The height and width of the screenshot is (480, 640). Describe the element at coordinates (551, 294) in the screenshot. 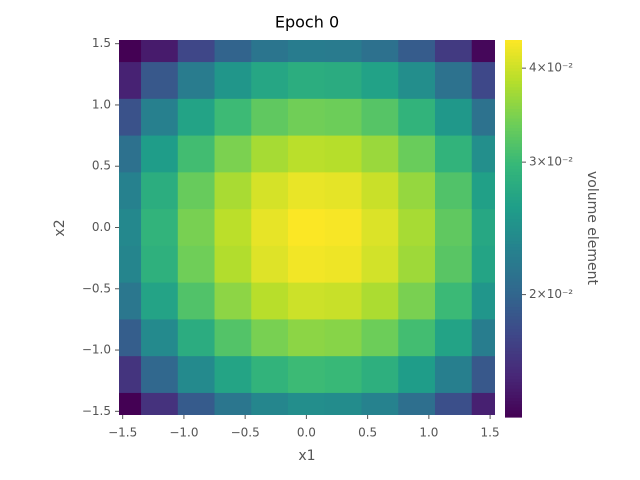

I see `colorbar-tick-label: 2×10⁻²` at that location.